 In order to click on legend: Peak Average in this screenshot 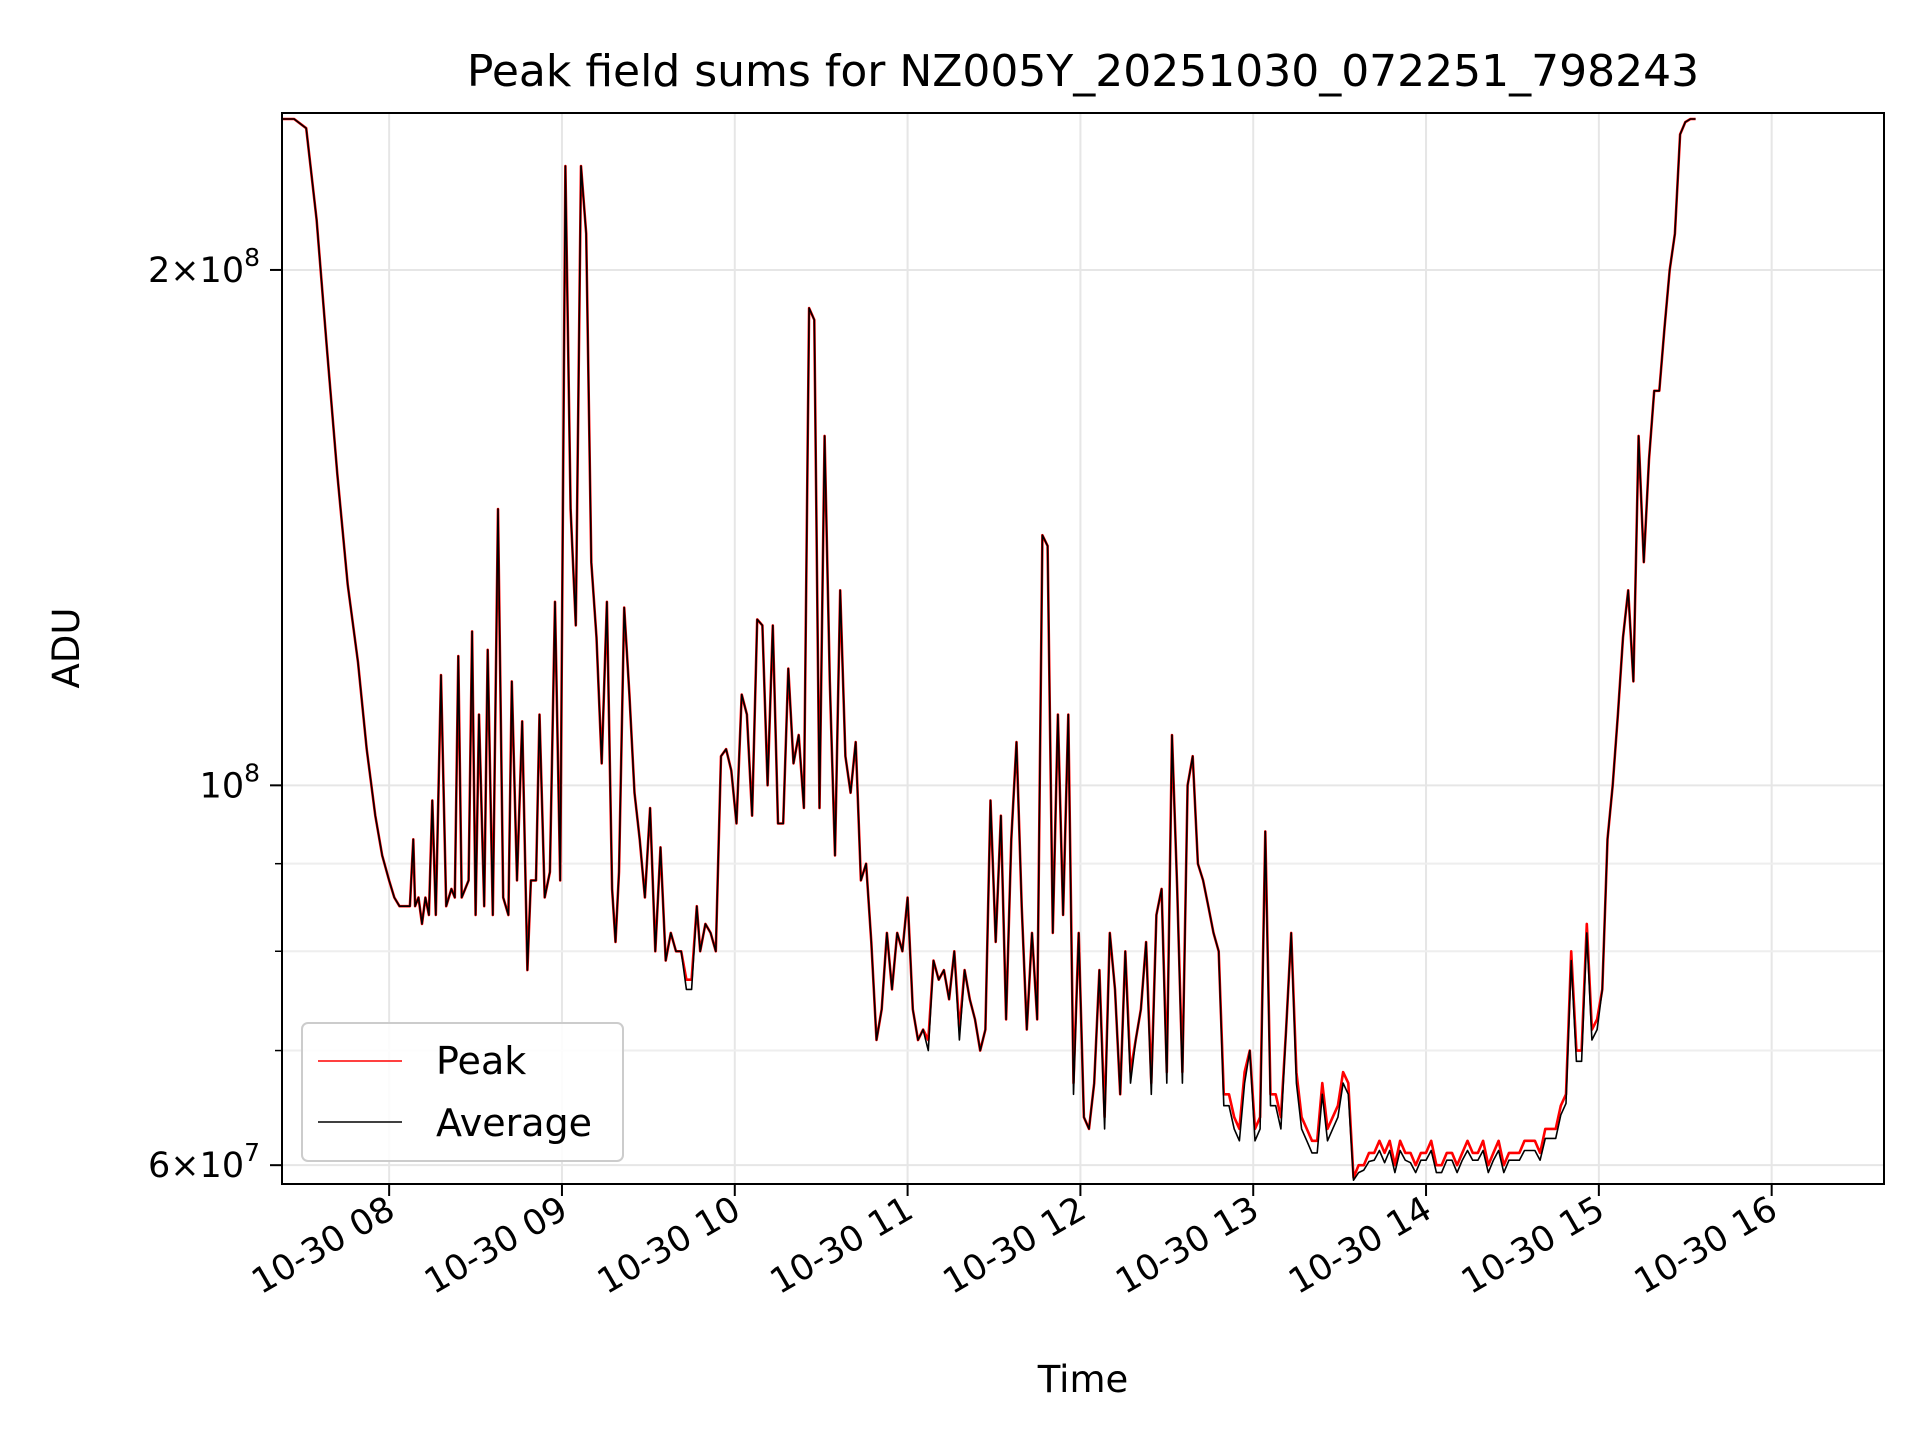, I will do `click(462, 1092)`.